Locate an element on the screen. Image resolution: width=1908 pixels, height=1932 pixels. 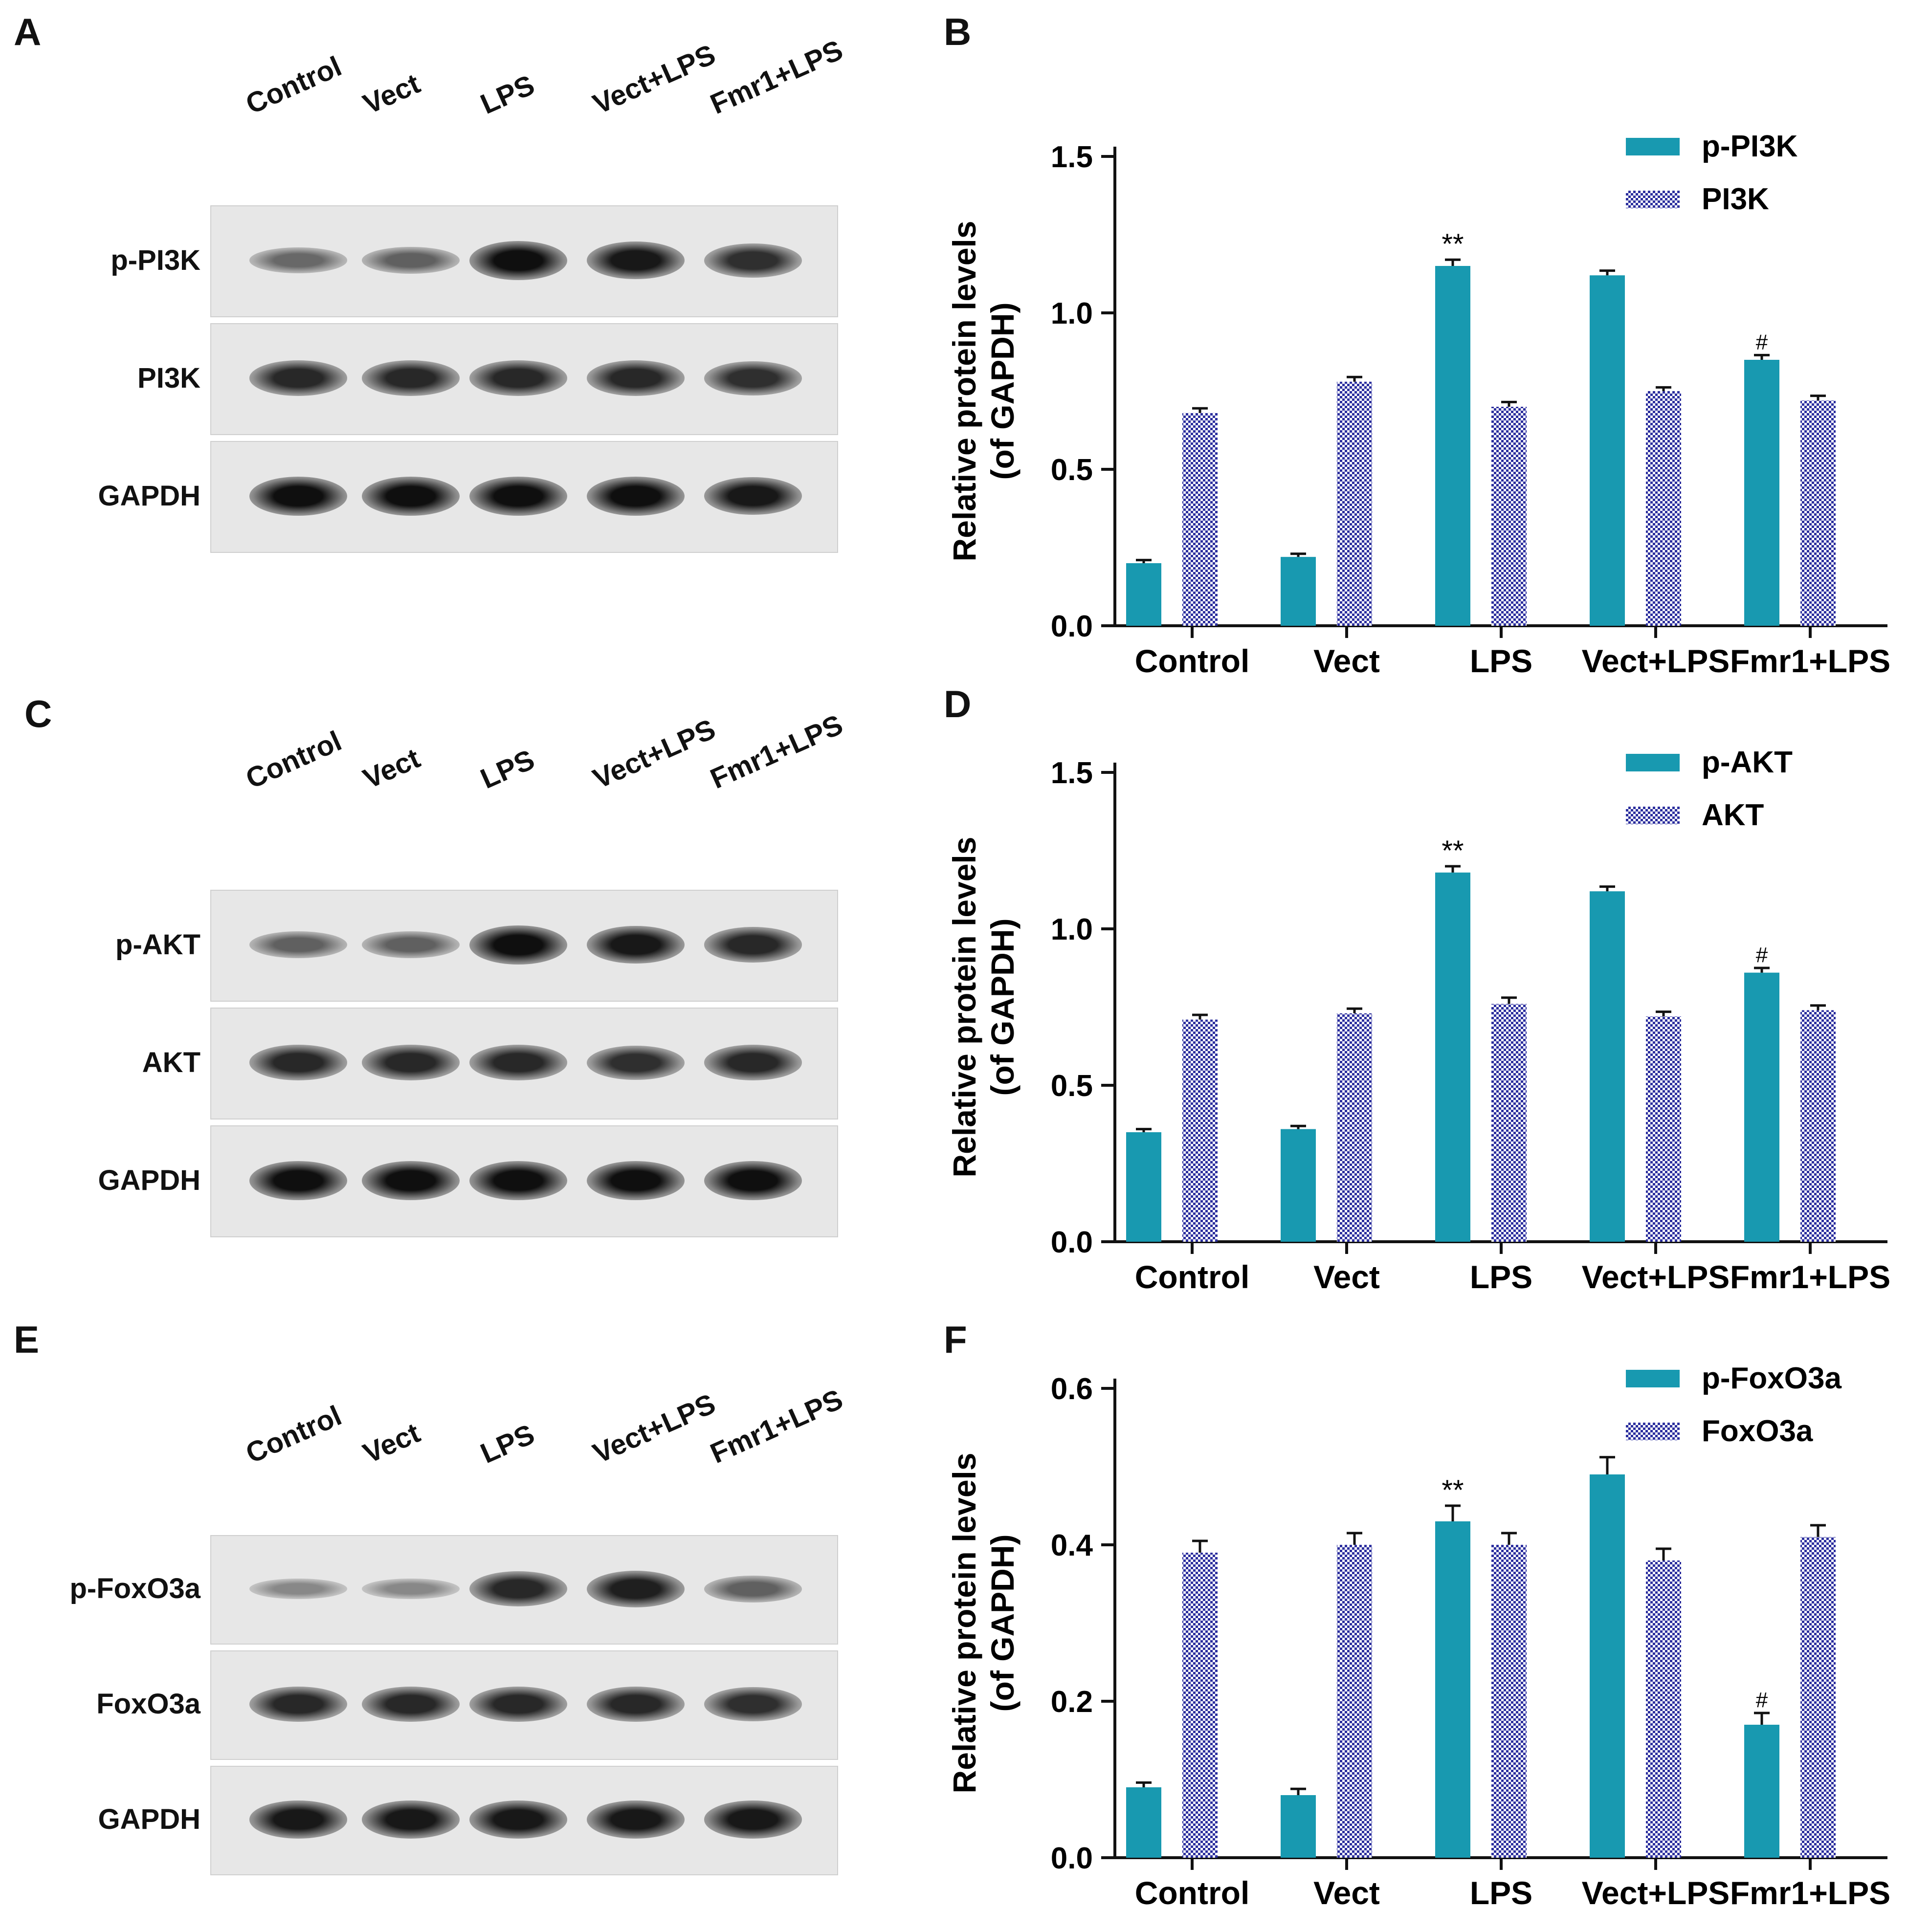
x-tick-label: LPS is located at coordinates (1501, 1277).